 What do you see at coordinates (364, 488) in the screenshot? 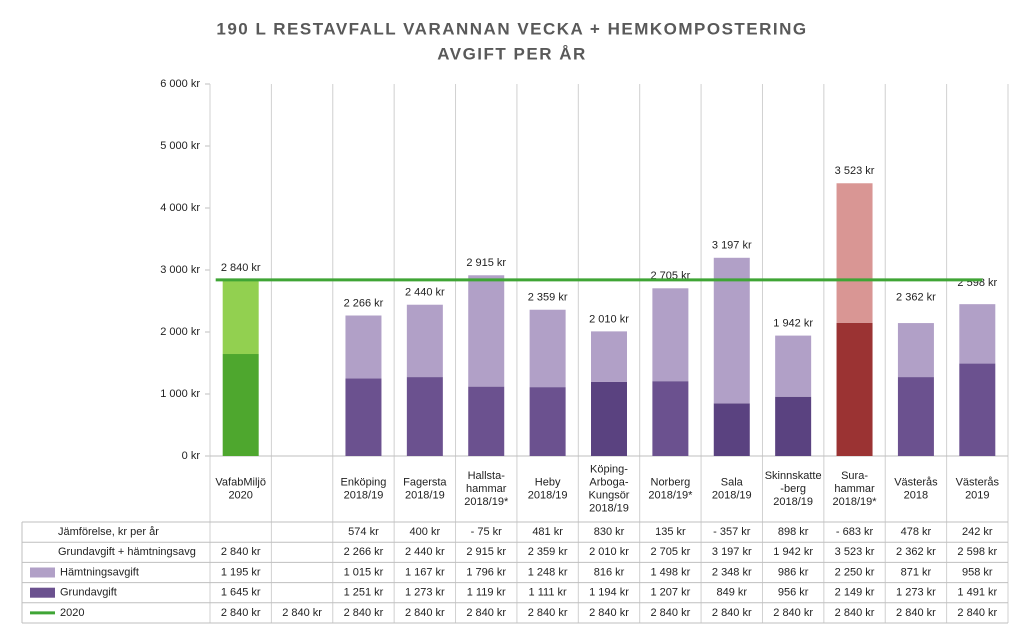
I see `x-tick-label: Enköping 2018/19` at bounding box center [364, 488].